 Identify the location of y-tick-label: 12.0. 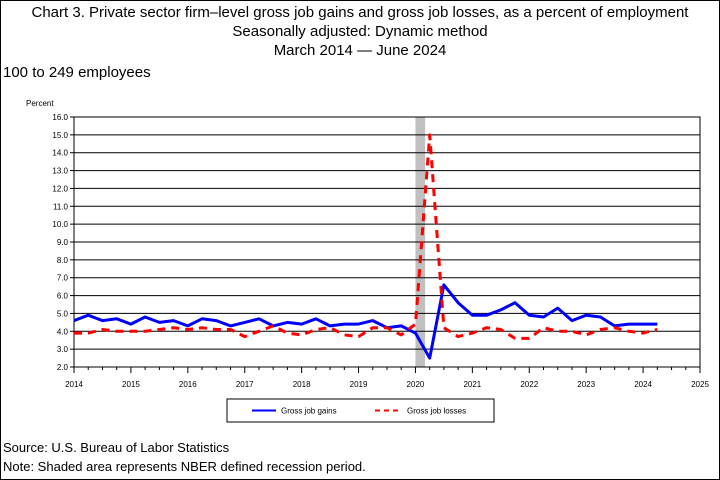
(60, 188).